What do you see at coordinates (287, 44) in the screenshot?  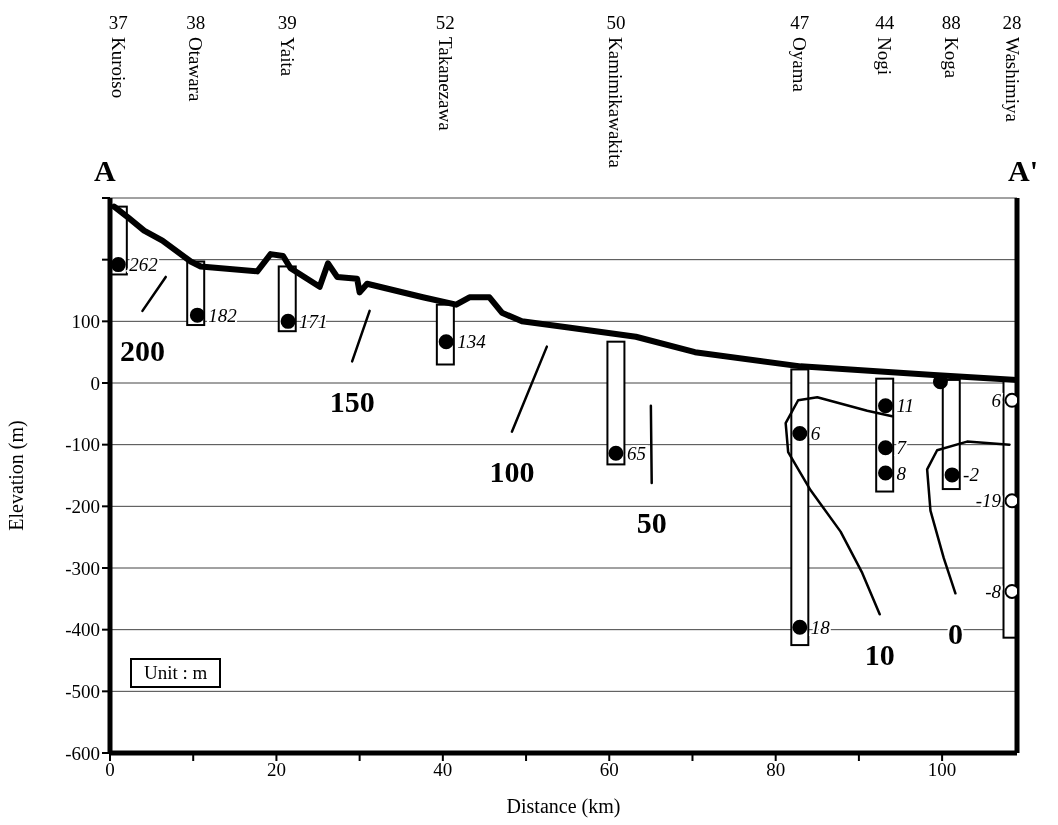 I see `text: 39 Yaita` at bounding box center [287, 44].